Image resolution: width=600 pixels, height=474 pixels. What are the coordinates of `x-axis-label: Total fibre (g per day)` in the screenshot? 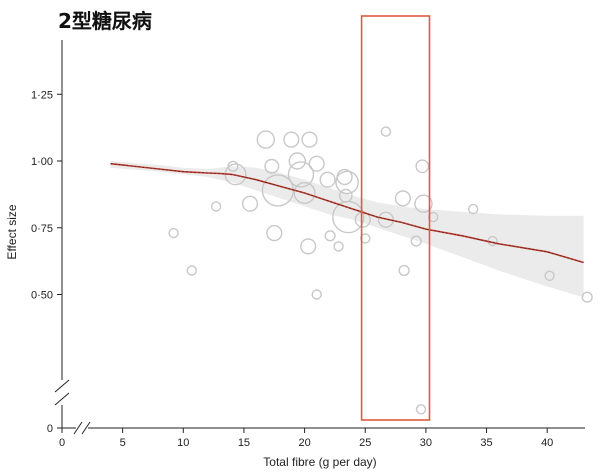 It's located at (319, 462).